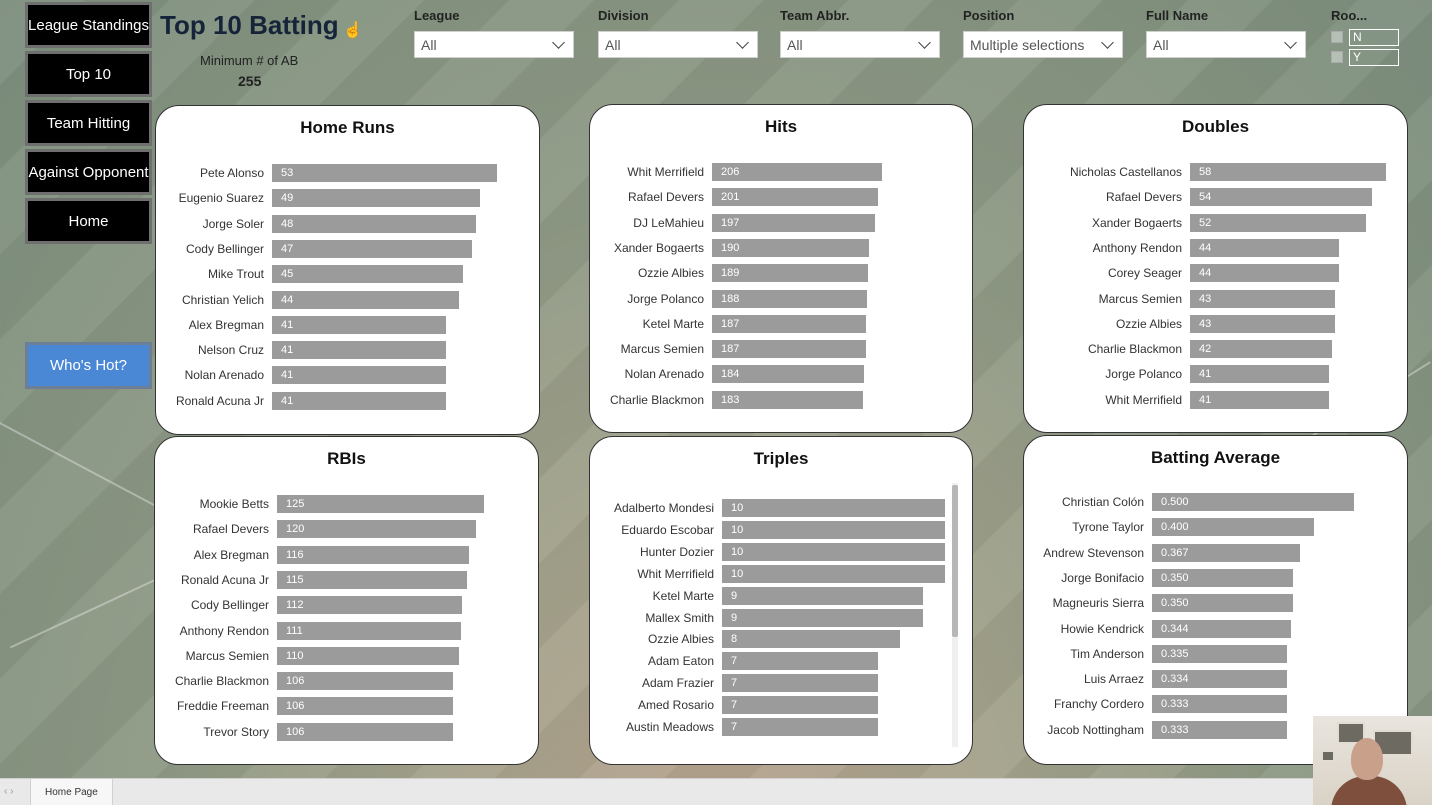 This screenshot has height=805, width=1432. Describe the element at coordinates (789, 349) in the screenshot. I see `bar: 187` at that location.